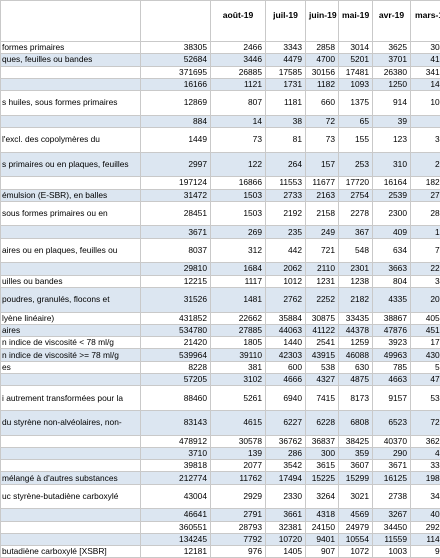  Describe the element at coordinates (356, 164) in the screenshot. I see `value-cell: 253` at that location.